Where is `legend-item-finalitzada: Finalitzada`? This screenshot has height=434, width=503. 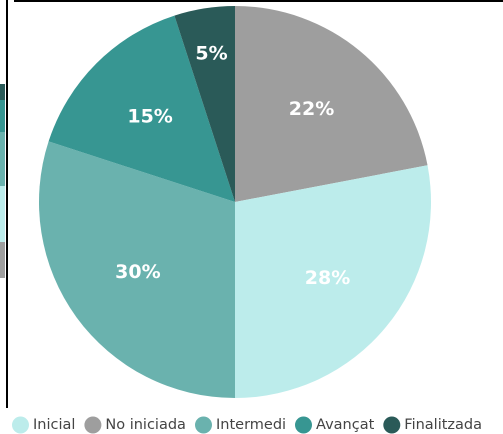 legend-item-finalitzada: Finalitzada is located at coordinates (432, 425).